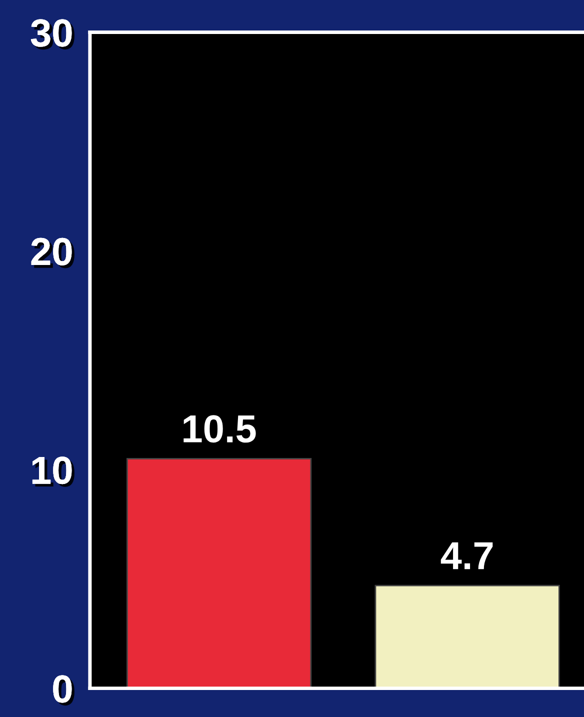 Image resolution: width=584 pixels, height=717 pixels. What do you see at coordinates (53, 471) in the screenshot?
I see `y-tick-label: 10` at bounding box center [53, 471].